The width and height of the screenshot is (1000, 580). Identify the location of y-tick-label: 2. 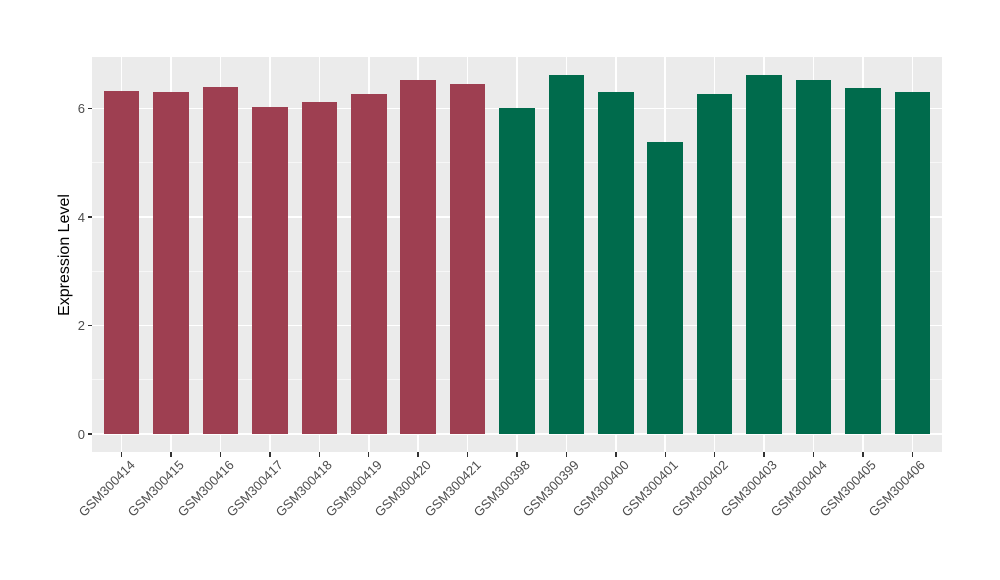
(81, 326).